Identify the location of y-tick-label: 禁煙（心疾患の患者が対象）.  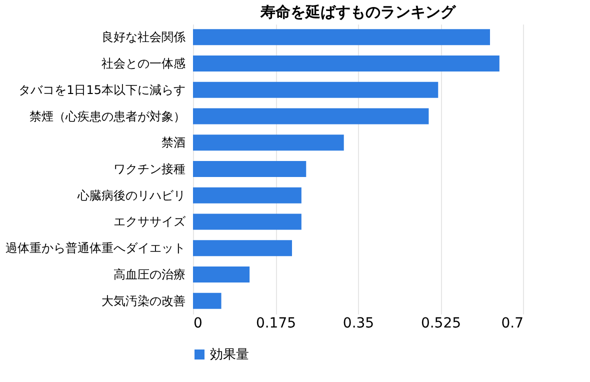
(108, 116).